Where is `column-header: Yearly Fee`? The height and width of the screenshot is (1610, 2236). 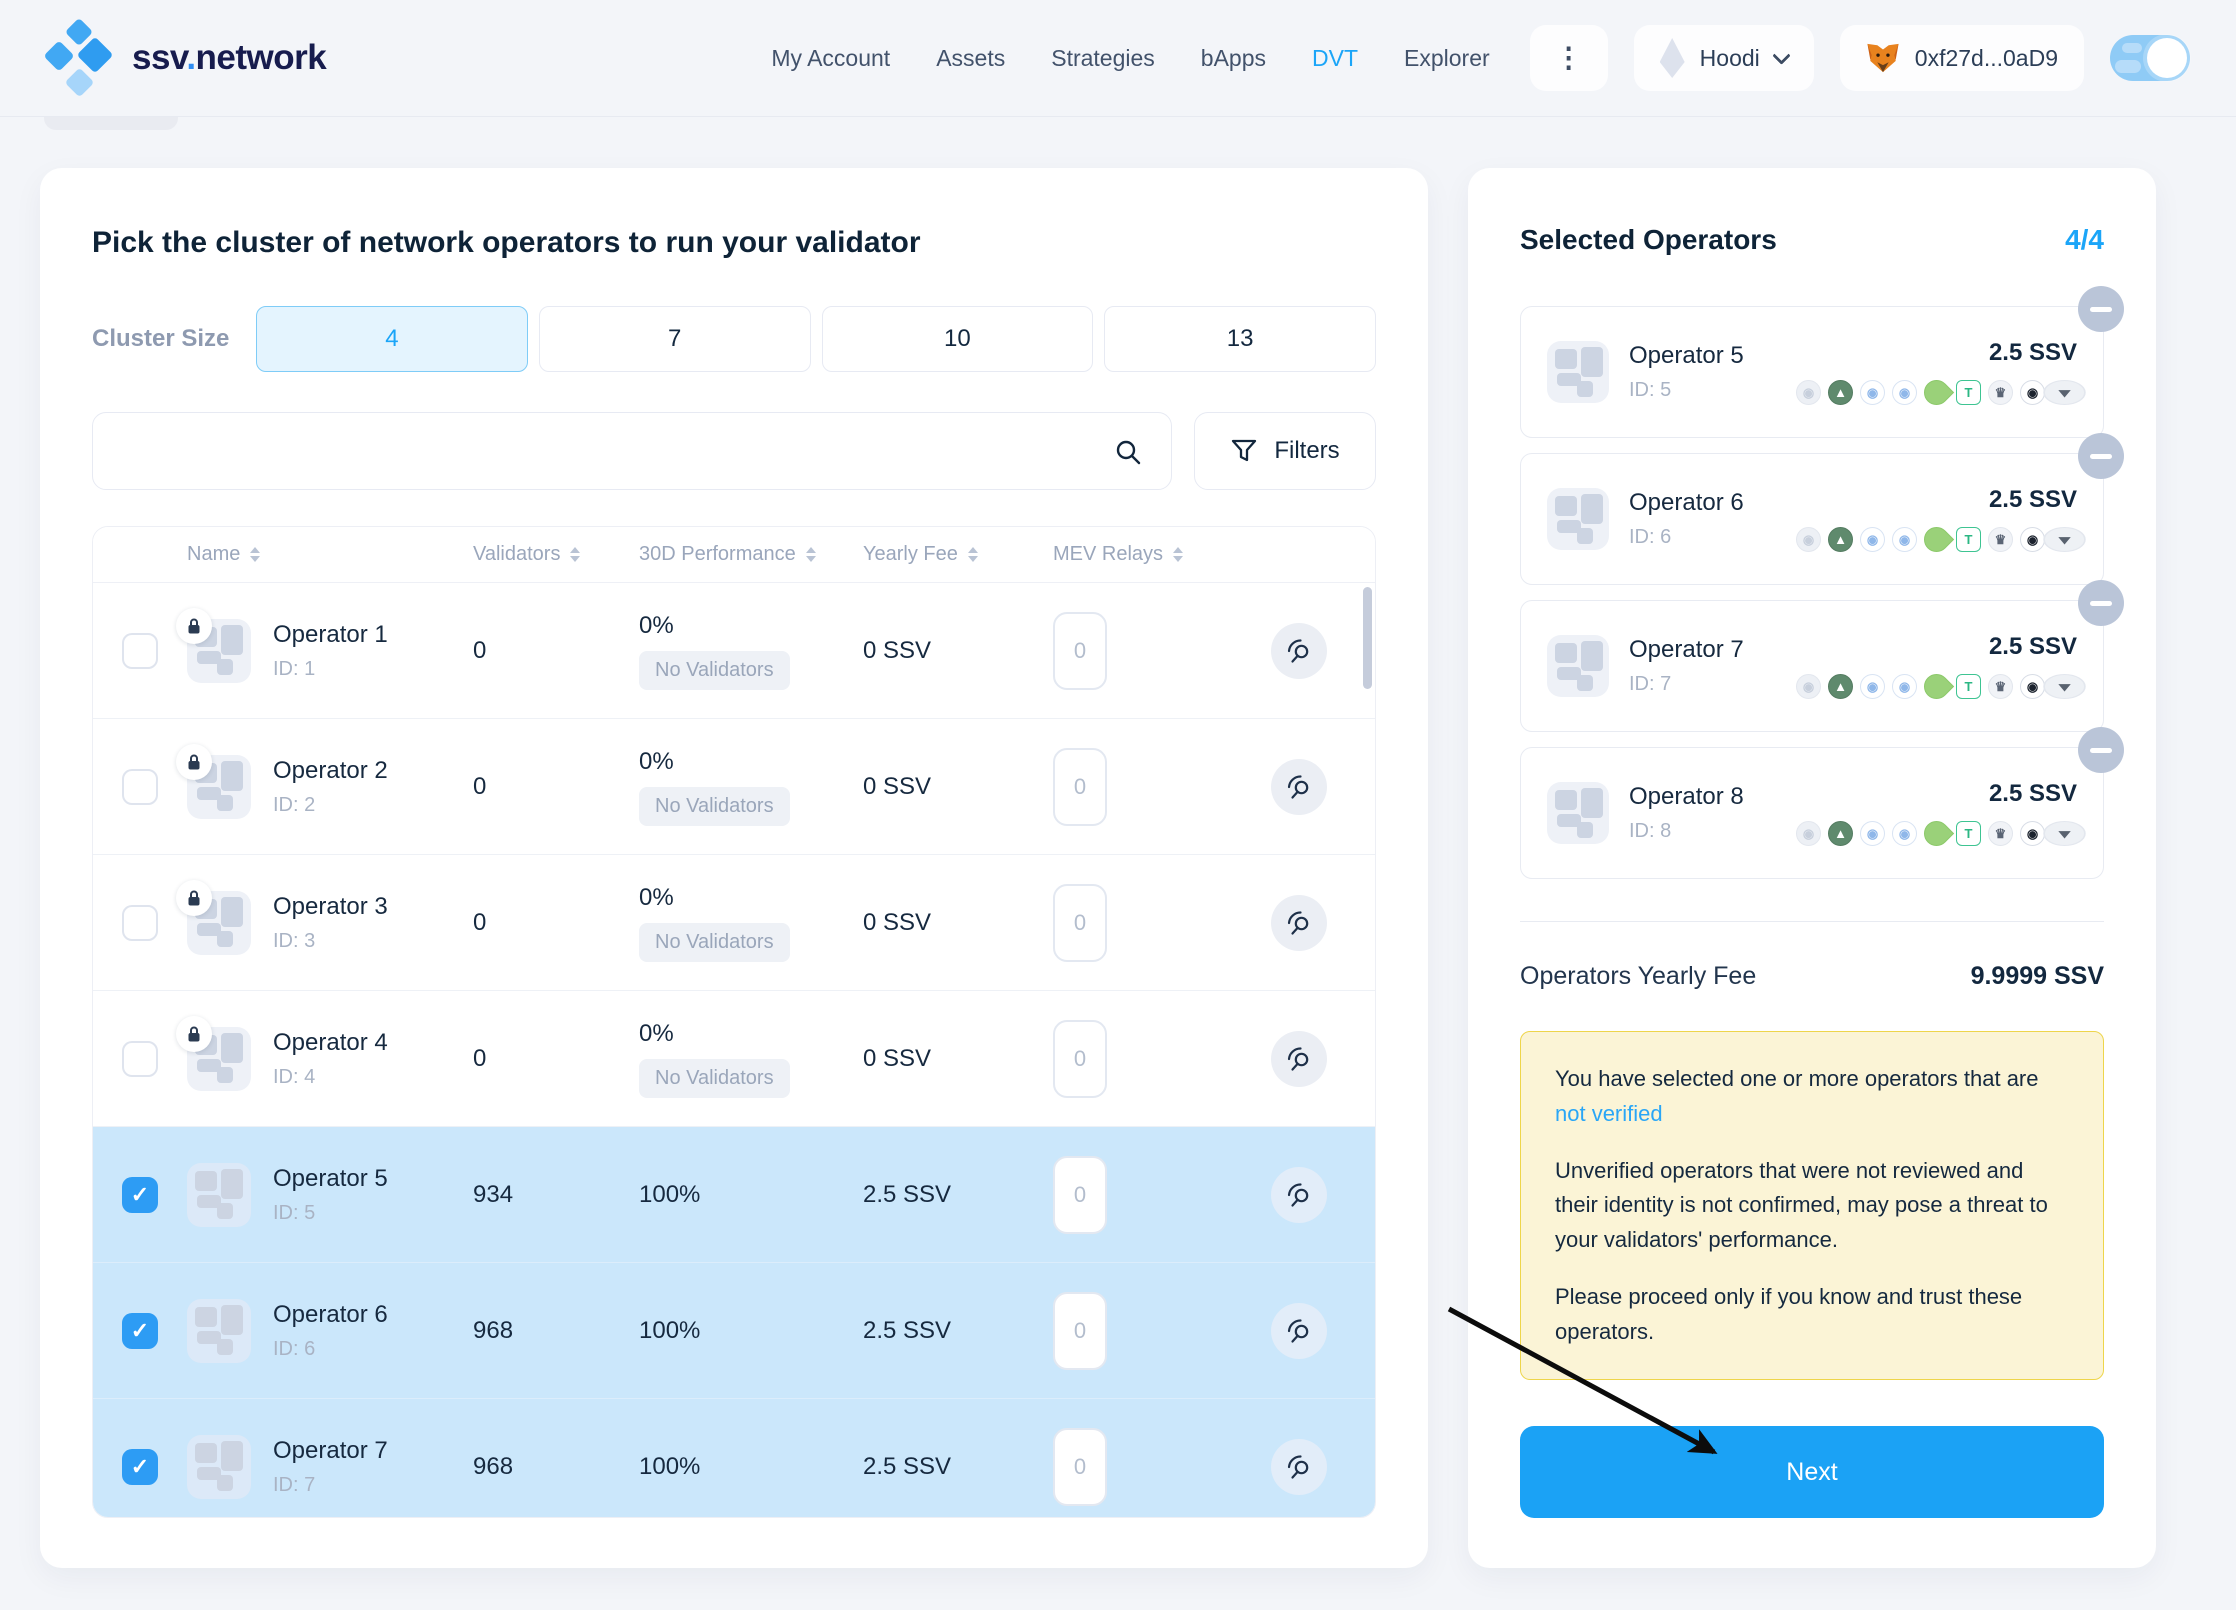
column-header: Yearly Fee is located at coordinates (958, 554).